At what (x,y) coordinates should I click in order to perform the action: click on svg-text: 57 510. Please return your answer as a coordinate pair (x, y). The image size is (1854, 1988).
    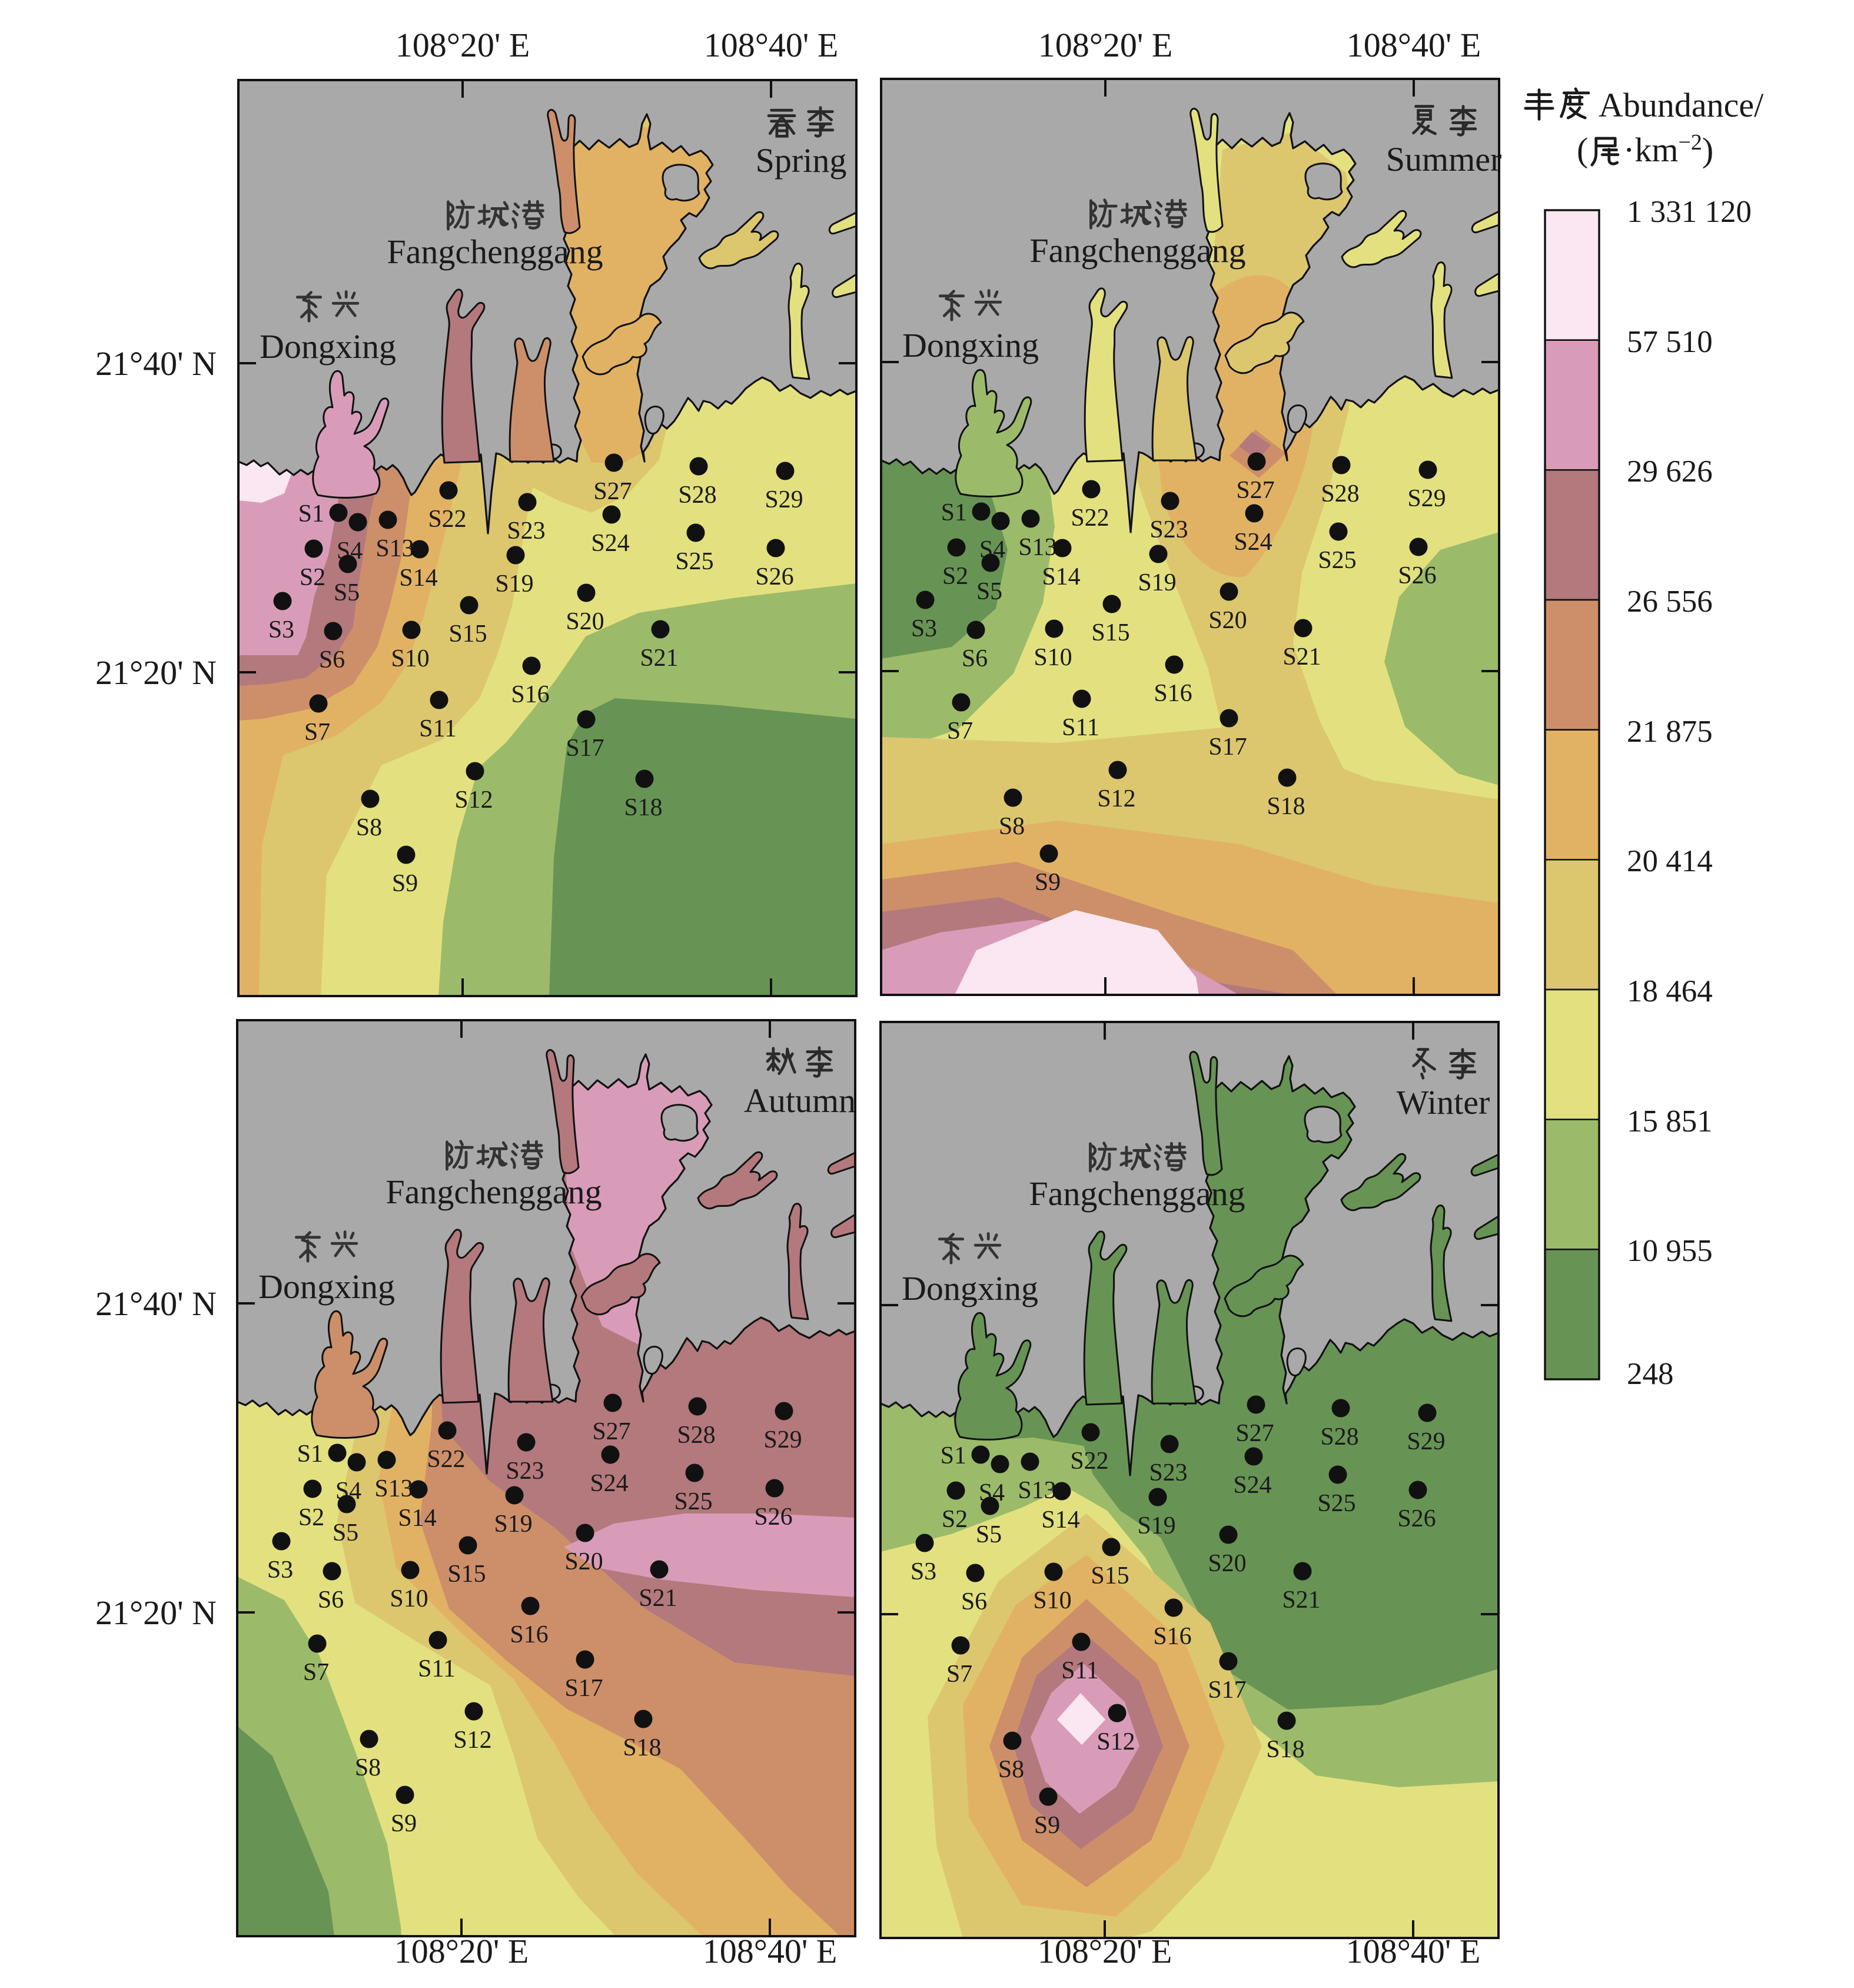
    Looking at the image, I should click on (1670, 342).